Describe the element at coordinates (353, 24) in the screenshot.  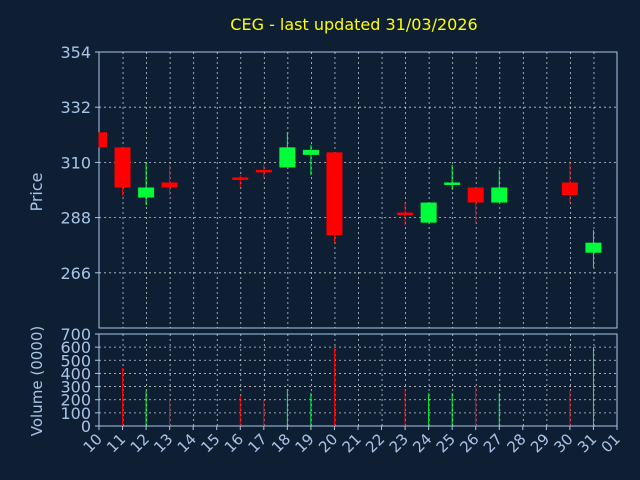
I see `chart-title: CEG - last updated 31/03/2026` at that location.